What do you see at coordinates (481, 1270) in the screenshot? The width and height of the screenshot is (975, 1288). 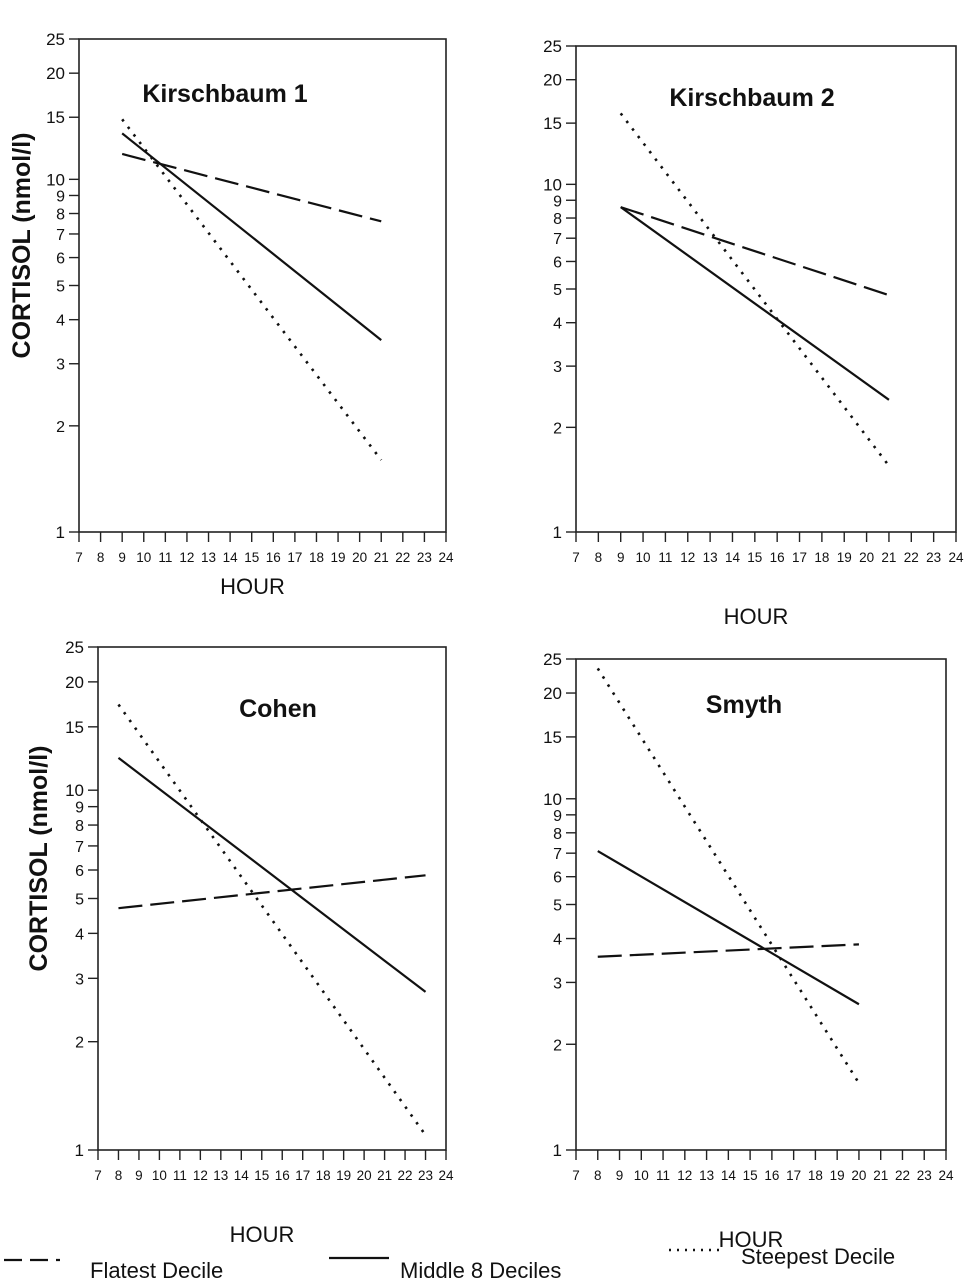 I see `legend-label-middle: Middle 8 Deciles` at bounding box center [481, 1270].